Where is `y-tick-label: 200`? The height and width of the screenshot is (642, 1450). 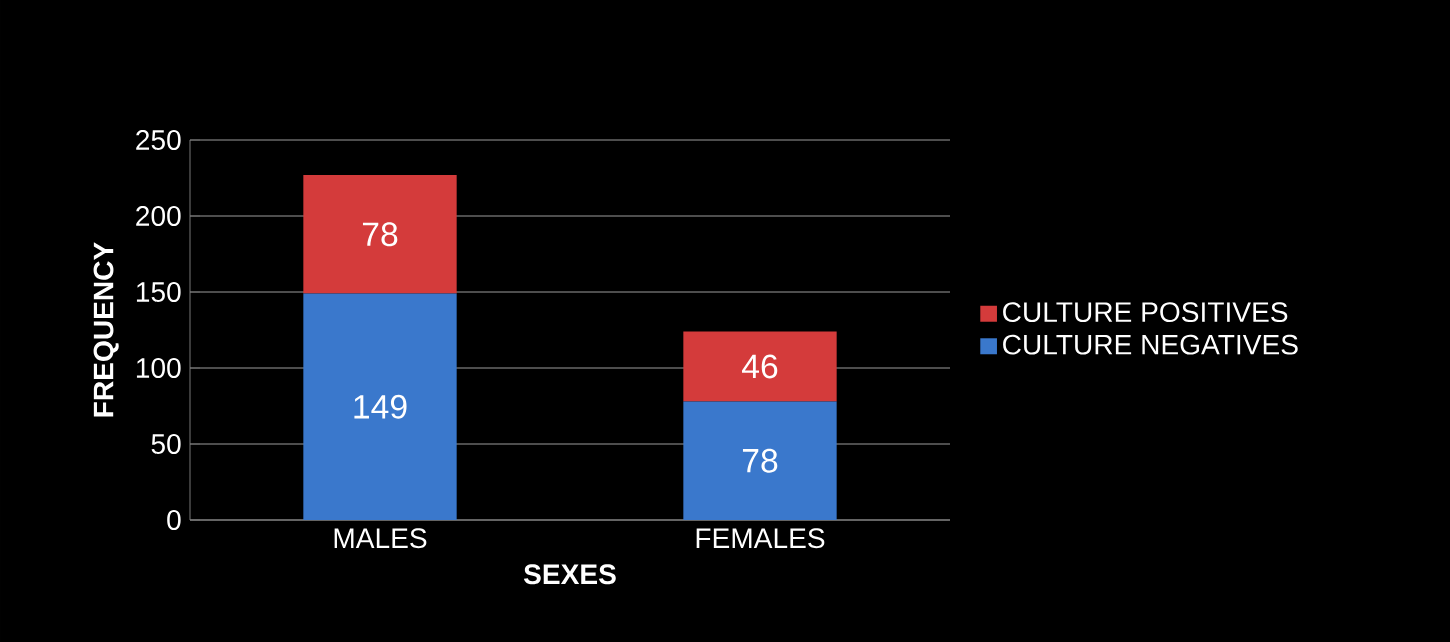
y-tick-label: 200 is located at coordinates (158, 216).